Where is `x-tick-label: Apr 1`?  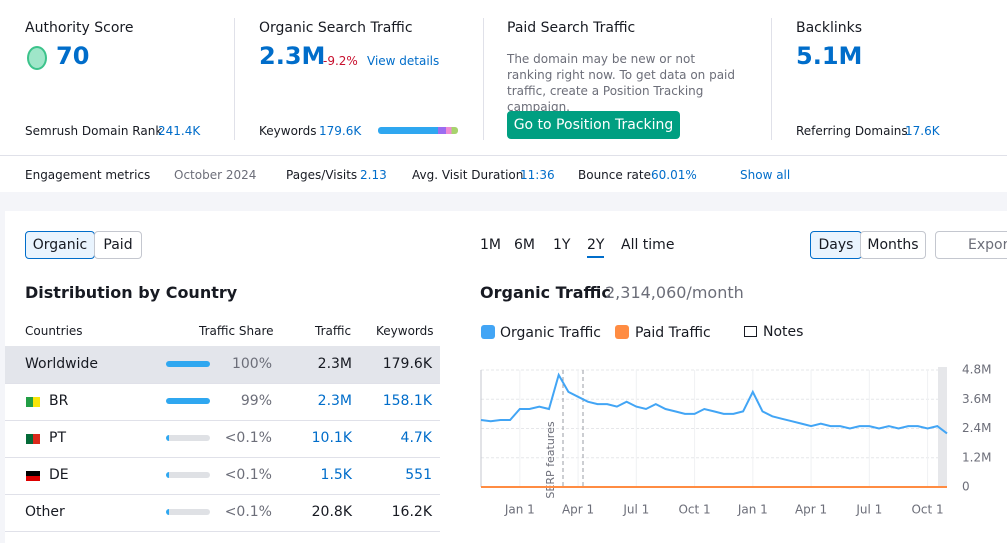 x-tick-label: Apr 1 is located at coordinates (578, 510).